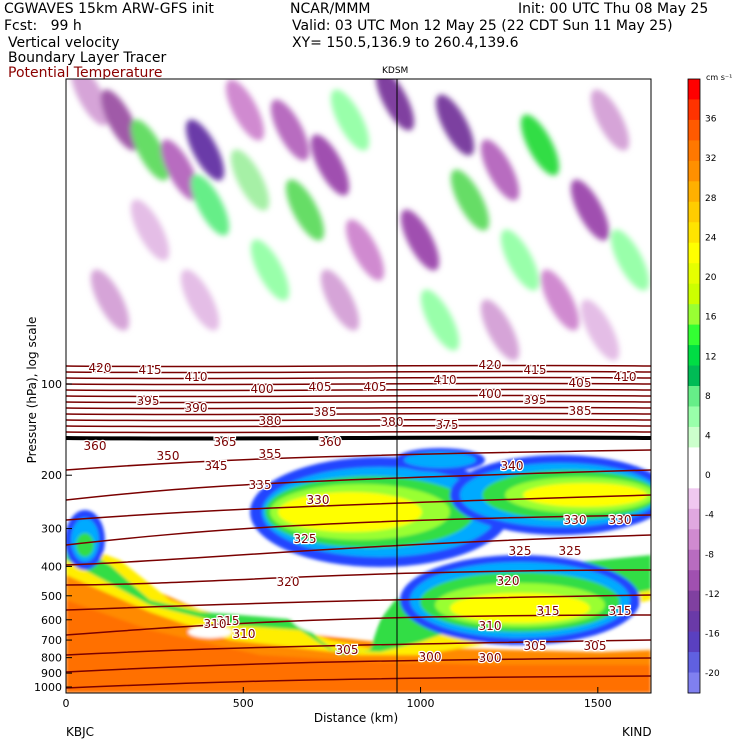 This screenshot has height=740, width=740. I want to click on y-tick-label: 300, so click(51, 529).